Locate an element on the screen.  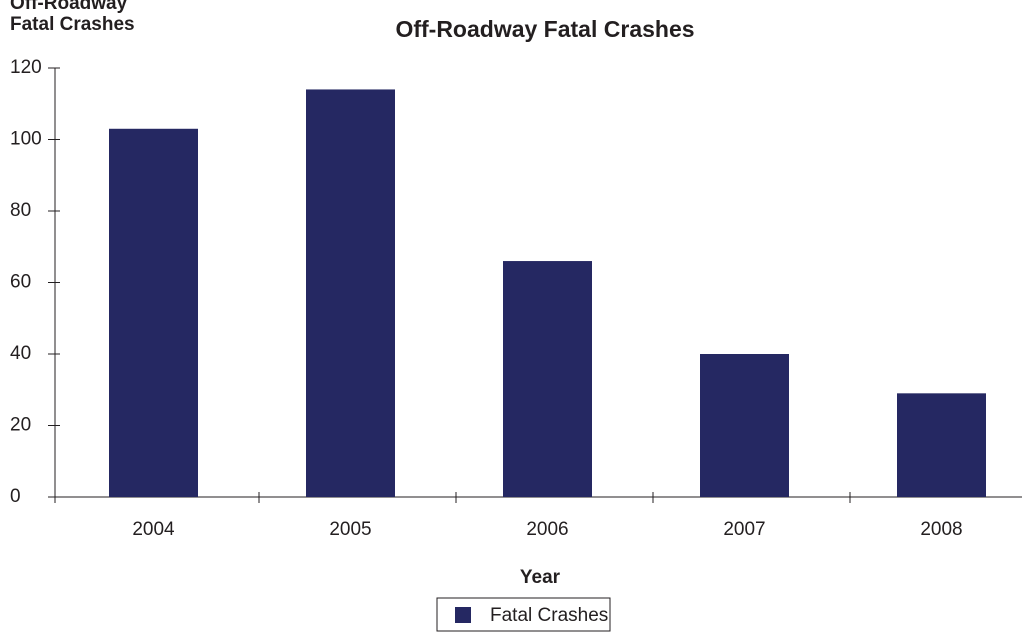
x-tick-label: 2008 is located at coordinates (941, 529).